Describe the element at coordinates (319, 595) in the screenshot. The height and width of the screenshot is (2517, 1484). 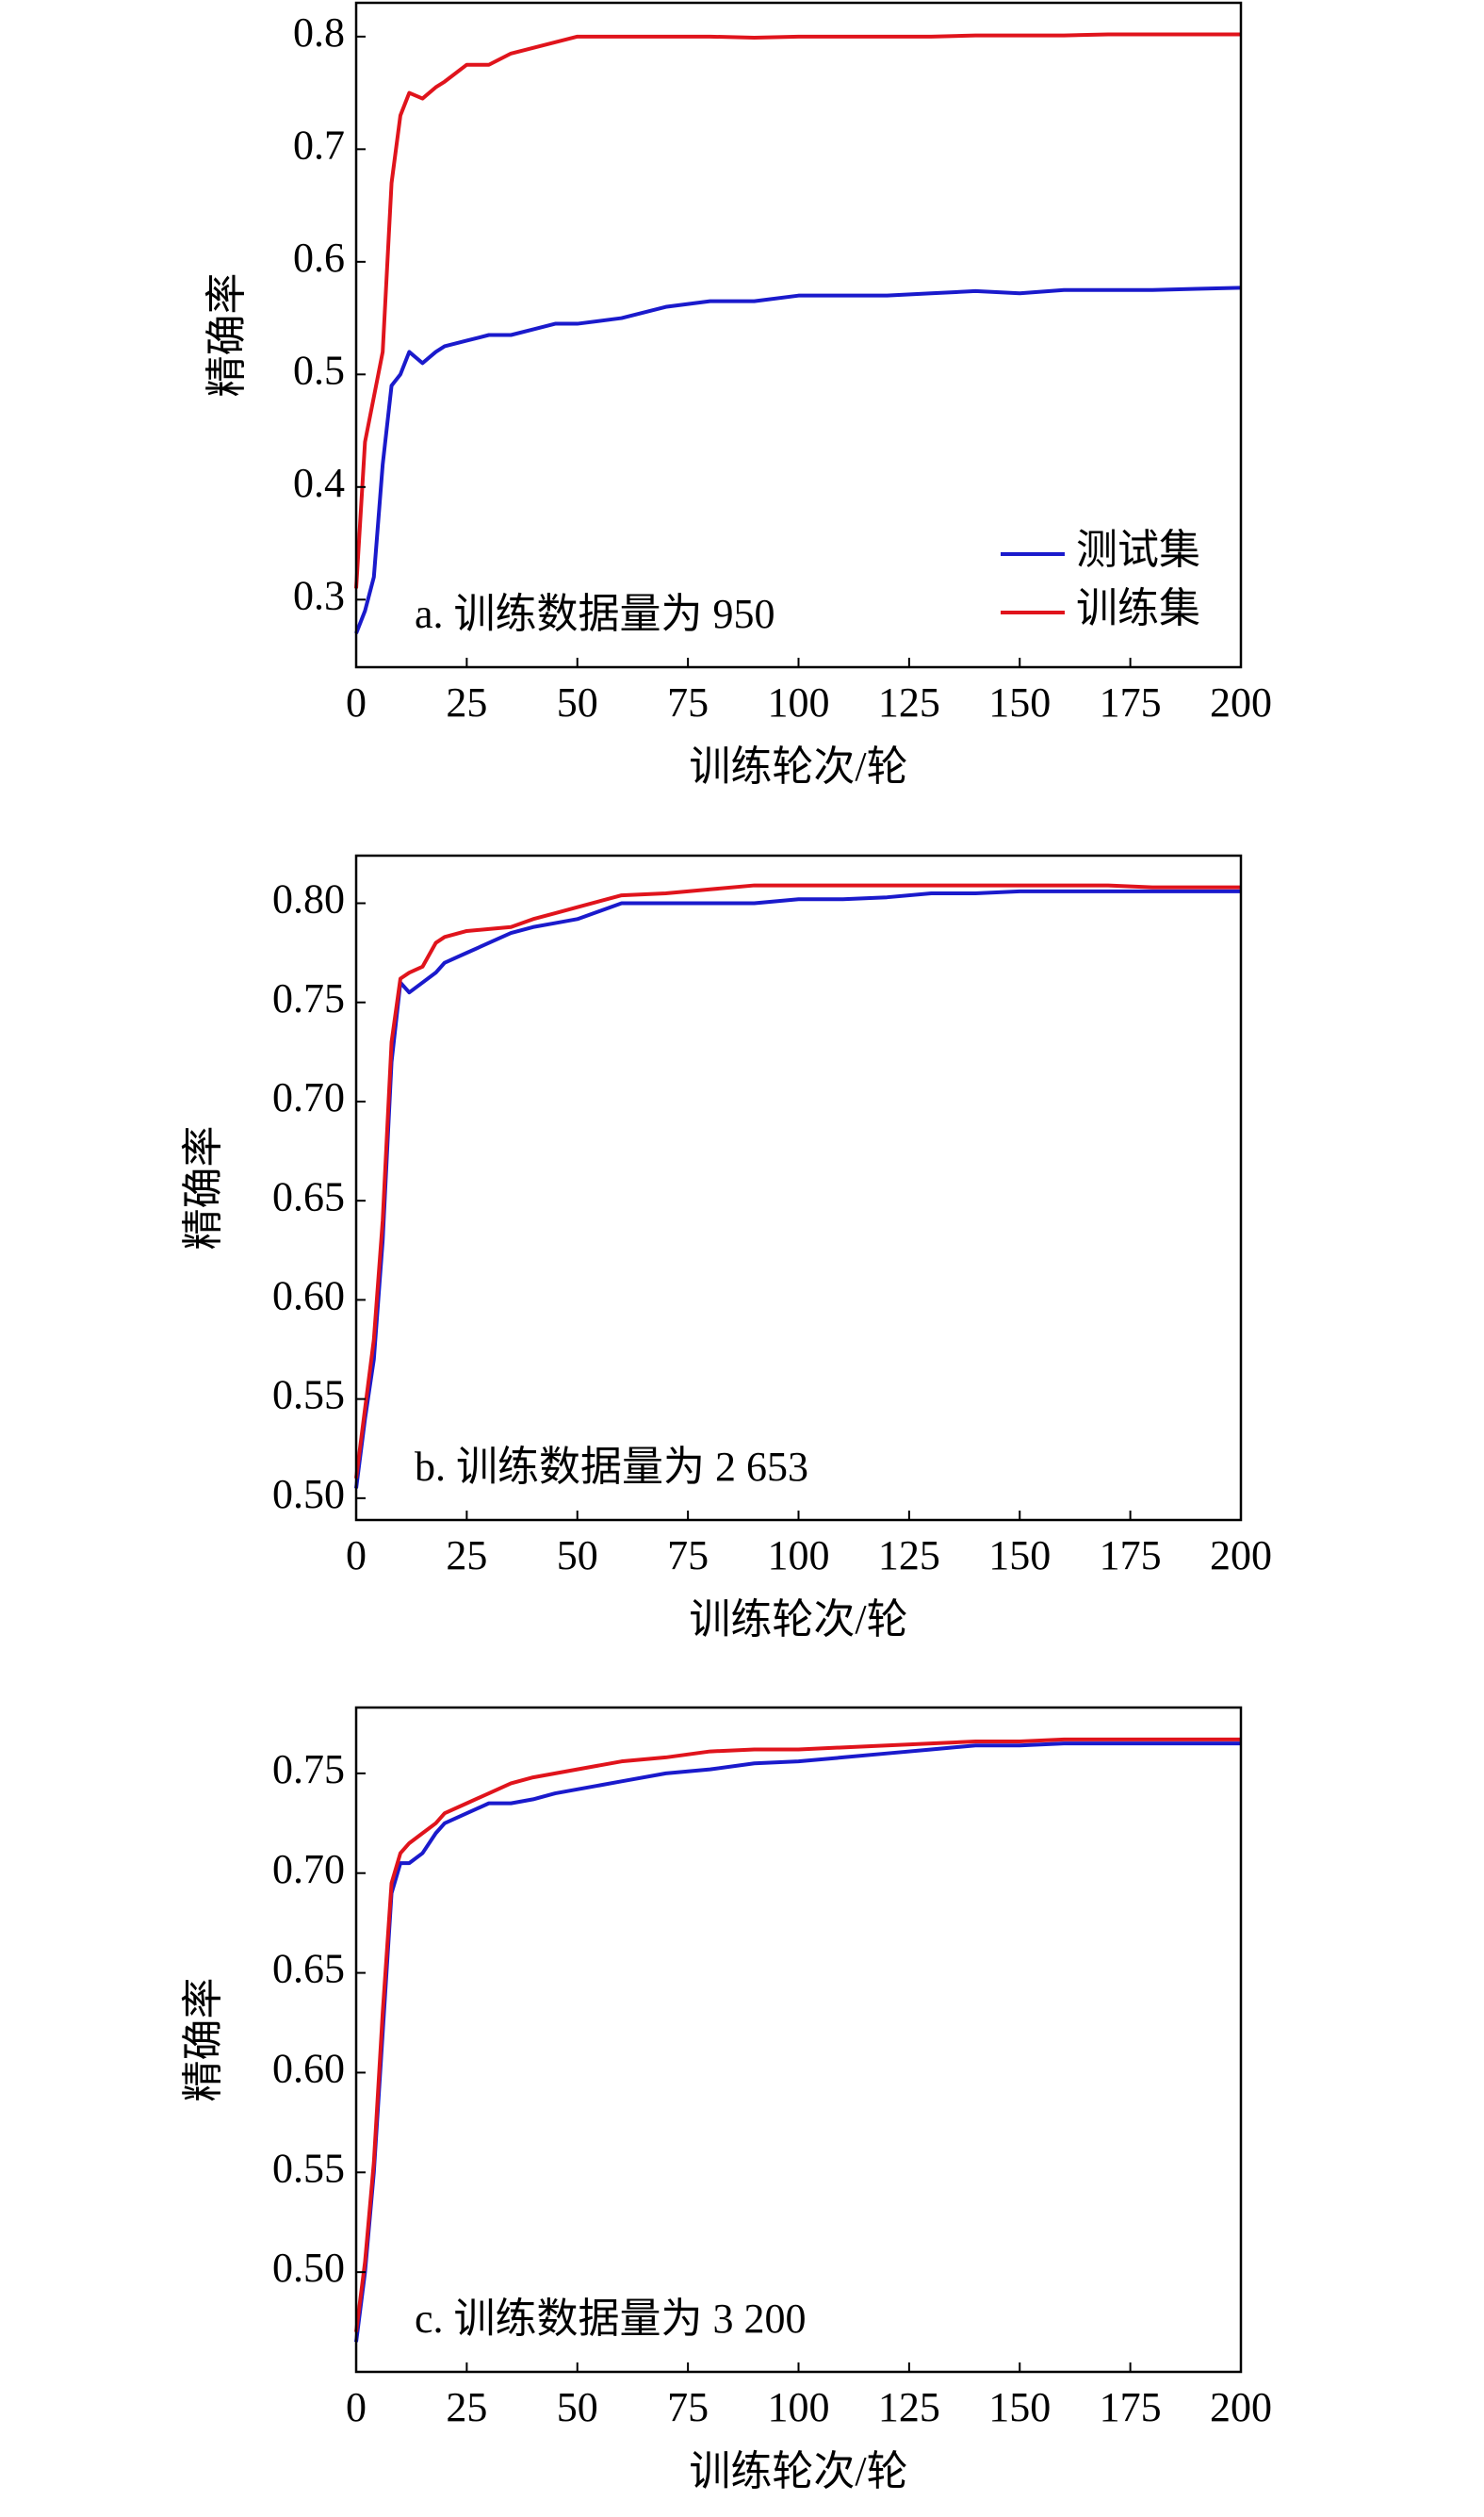
I see `y-tick-label: 0.3` at that location.